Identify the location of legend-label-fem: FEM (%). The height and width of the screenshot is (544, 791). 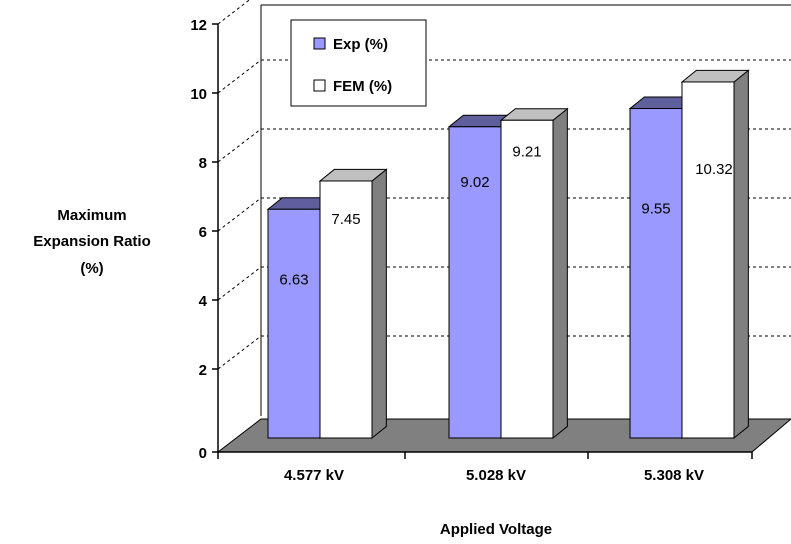
(362, 86).